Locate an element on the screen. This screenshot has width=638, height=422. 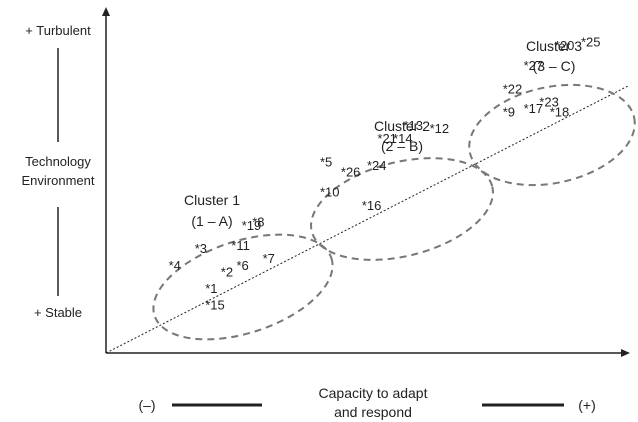
data-point-14: *14 is located at coordinates (403, 138).